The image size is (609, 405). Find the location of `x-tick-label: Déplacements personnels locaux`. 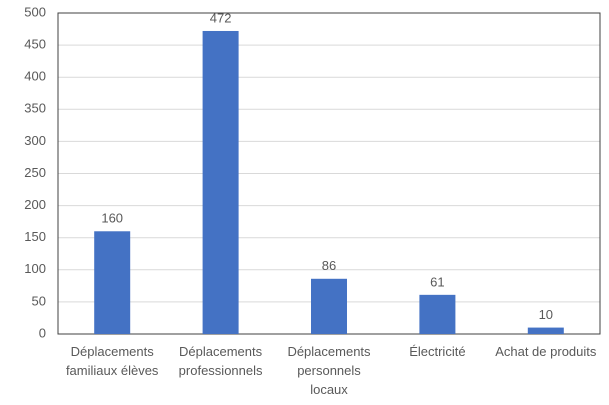

x-tick-label: Déplacements personnels locaux is located at coordinates (329, 370).